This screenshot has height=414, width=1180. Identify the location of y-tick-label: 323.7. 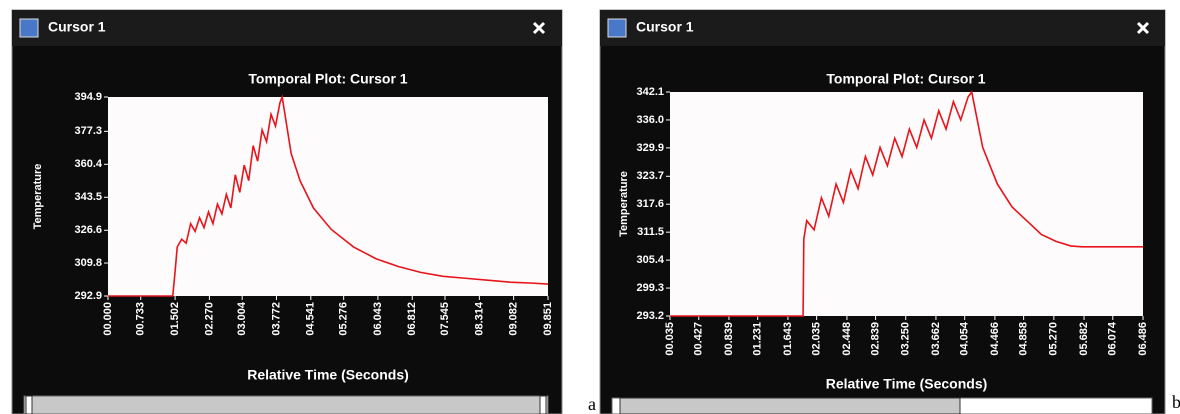
(650, 176).